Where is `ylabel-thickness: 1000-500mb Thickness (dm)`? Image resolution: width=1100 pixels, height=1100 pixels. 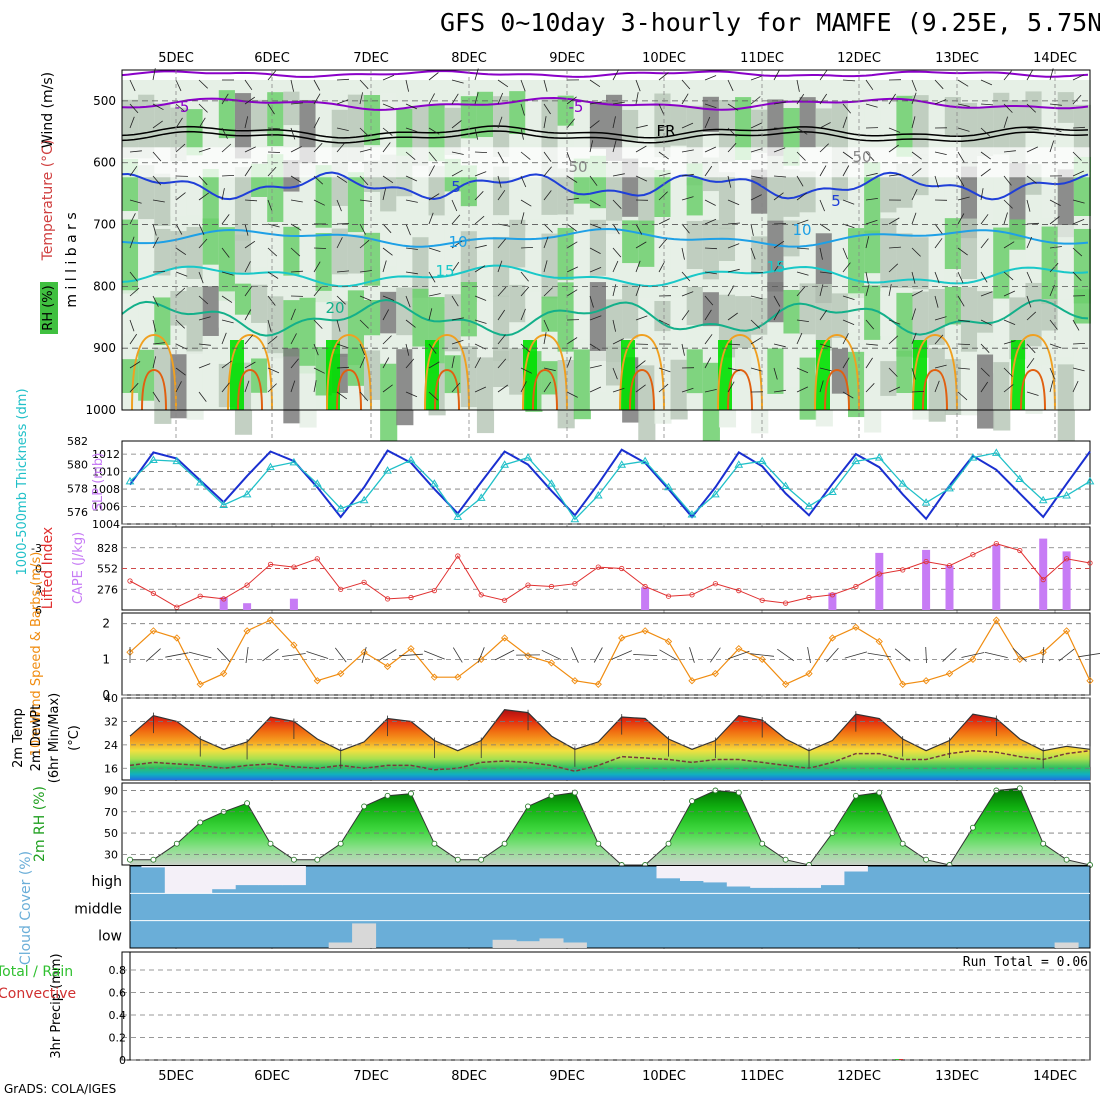 ylabel-thickness: 1000-500mb Thickness (dm) is located at coordinates (22, 481).